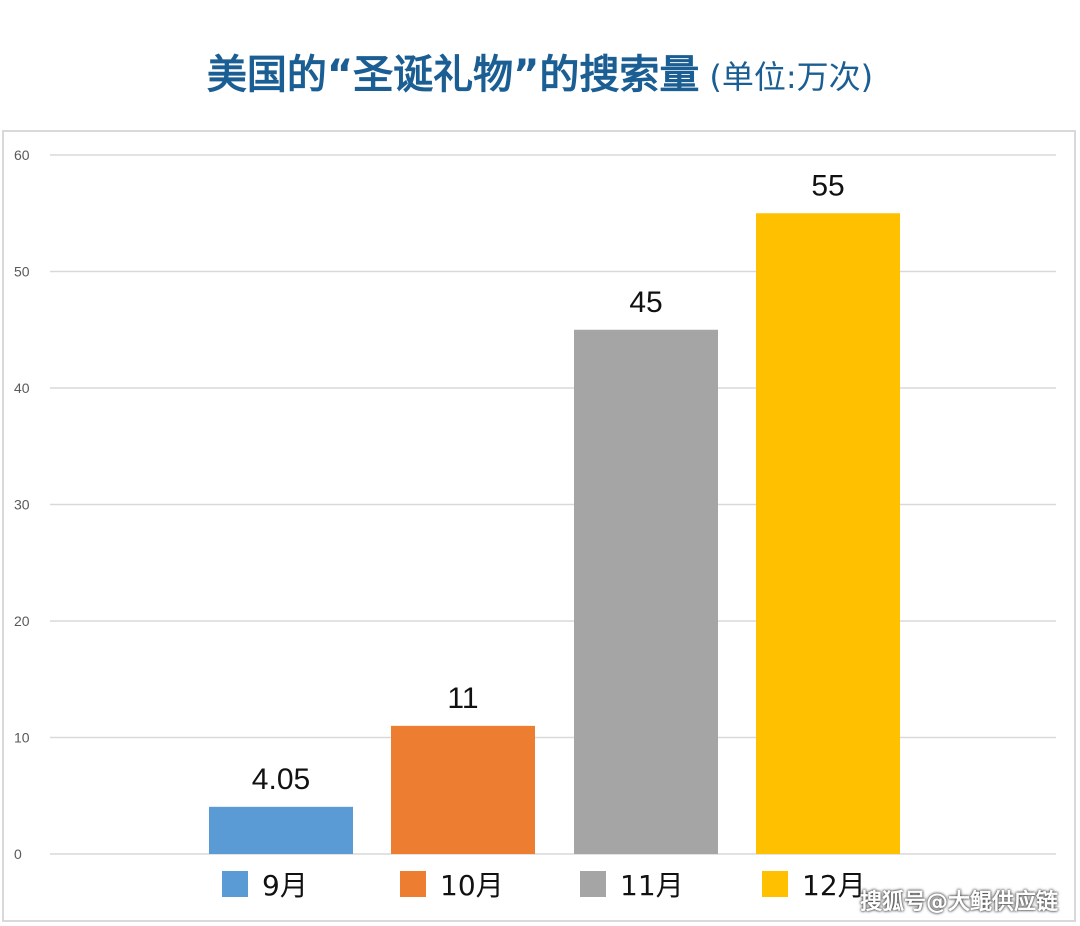 This screenshot has width=1080, height=926. I want to click on y-tick-label: 10, so click(22, 738).